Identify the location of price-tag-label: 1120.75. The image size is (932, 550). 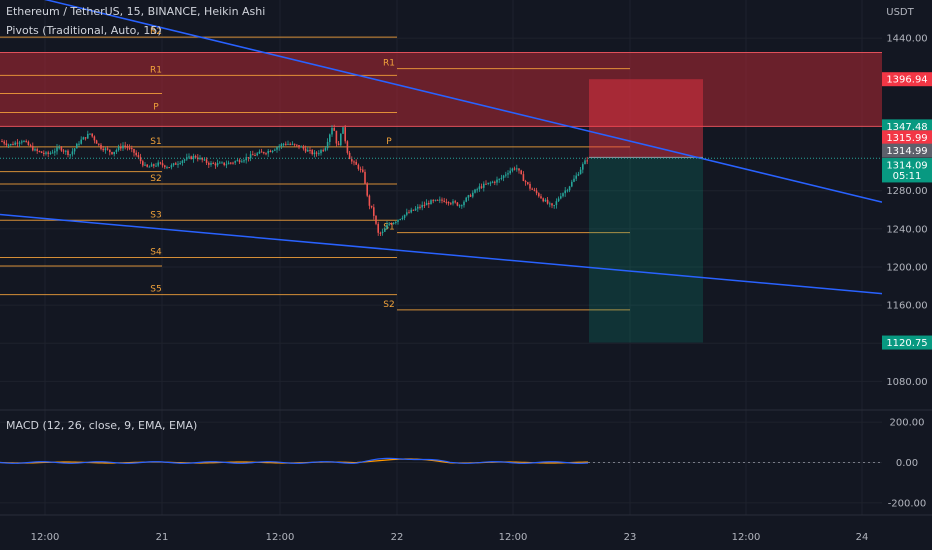
(906, 343).